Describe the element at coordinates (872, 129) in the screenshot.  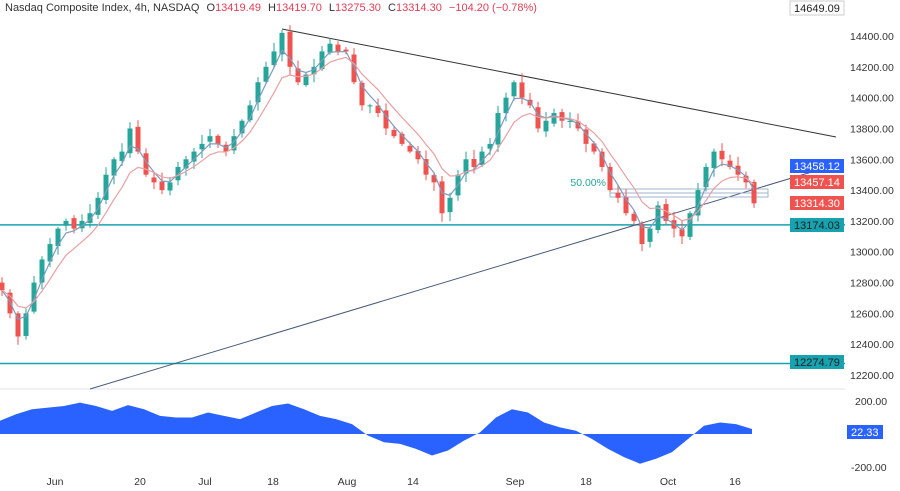
I see `y-tick-label: 13800.00` at that location.